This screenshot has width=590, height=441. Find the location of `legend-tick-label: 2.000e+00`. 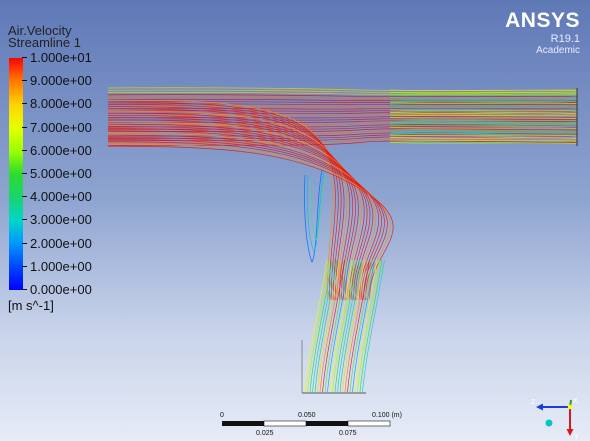

legend-tick-label: 2.000e+00 is located at coordinates (61, 243).